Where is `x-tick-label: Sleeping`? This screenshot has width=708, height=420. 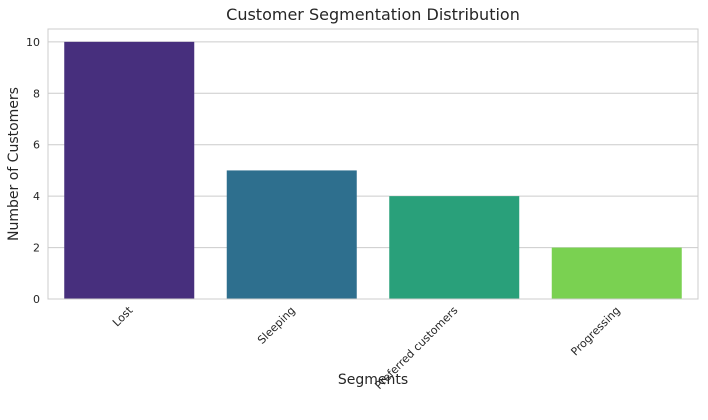 x-tick-label: Sleeping is located at coordinates (276, 325).